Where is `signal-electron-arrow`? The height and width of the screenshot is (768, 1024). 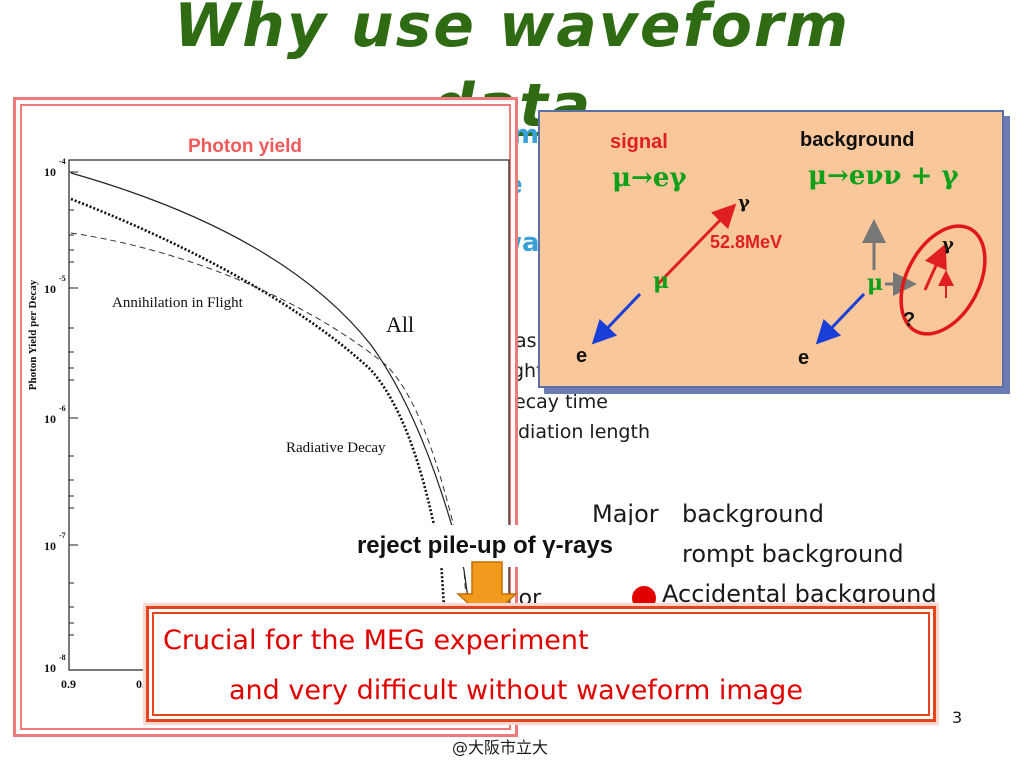 signal-electron-arrow is located at coordinates (616, 318).